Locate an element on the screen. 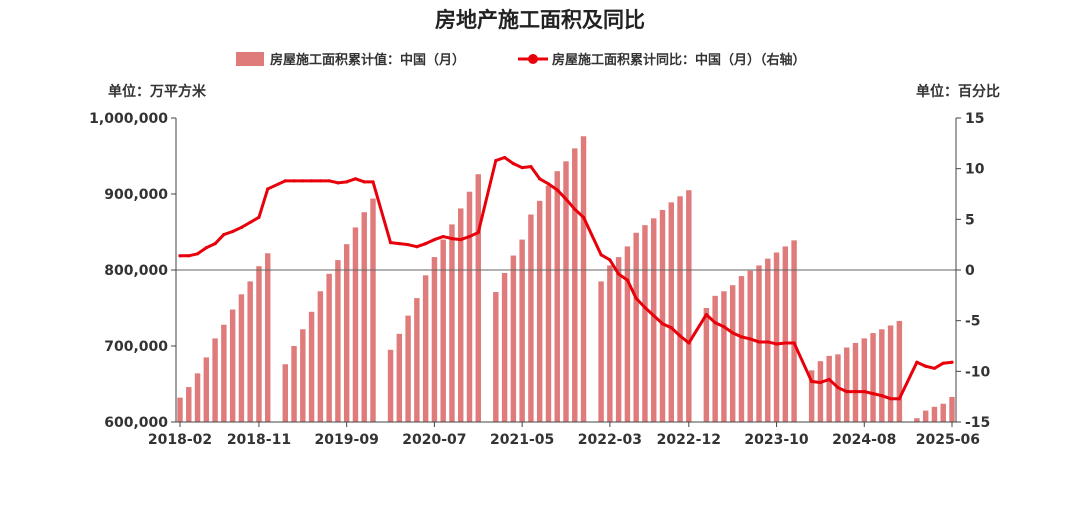  legend-bar-label: 房屋施工面积累计值：中国（月） is located at coordinates (367, 60).